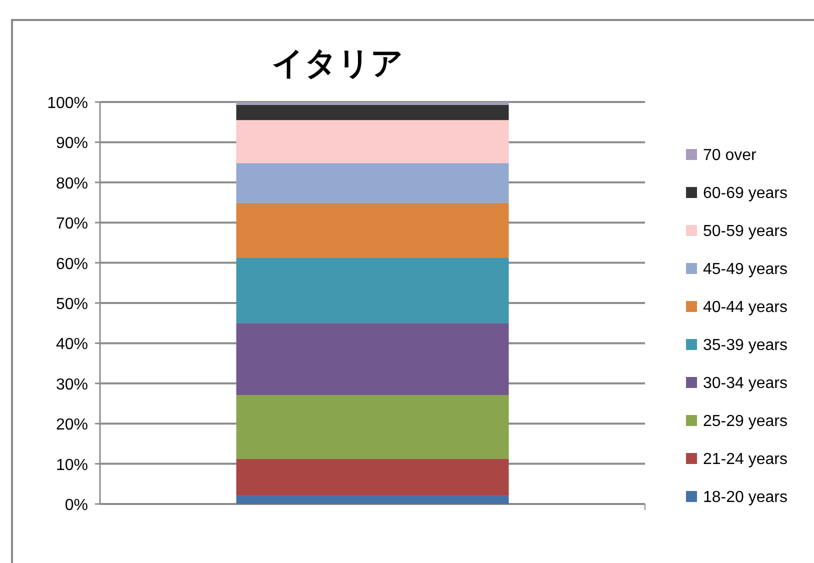 The width and height of the screenshot is (814, 563). I want to click on y-tick-label: 70%, so click(72, 224).